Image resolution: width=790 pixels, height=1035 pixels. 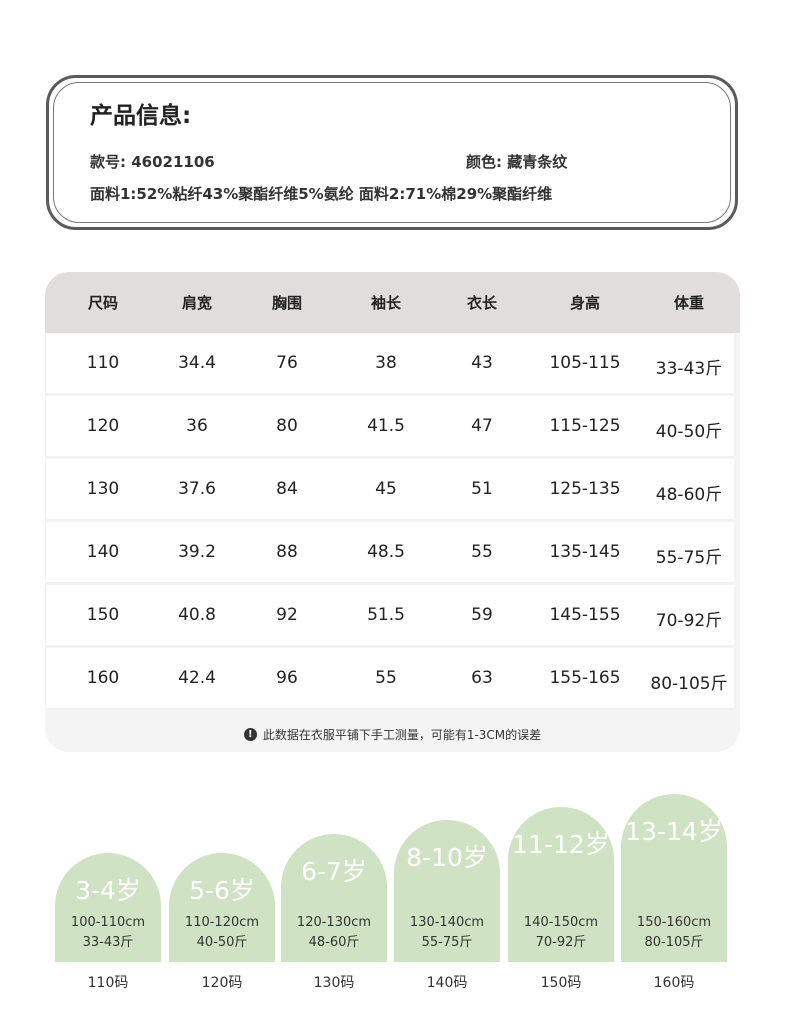 I want to click on table-cell: 33-43斤, so click(x=689, y=368).